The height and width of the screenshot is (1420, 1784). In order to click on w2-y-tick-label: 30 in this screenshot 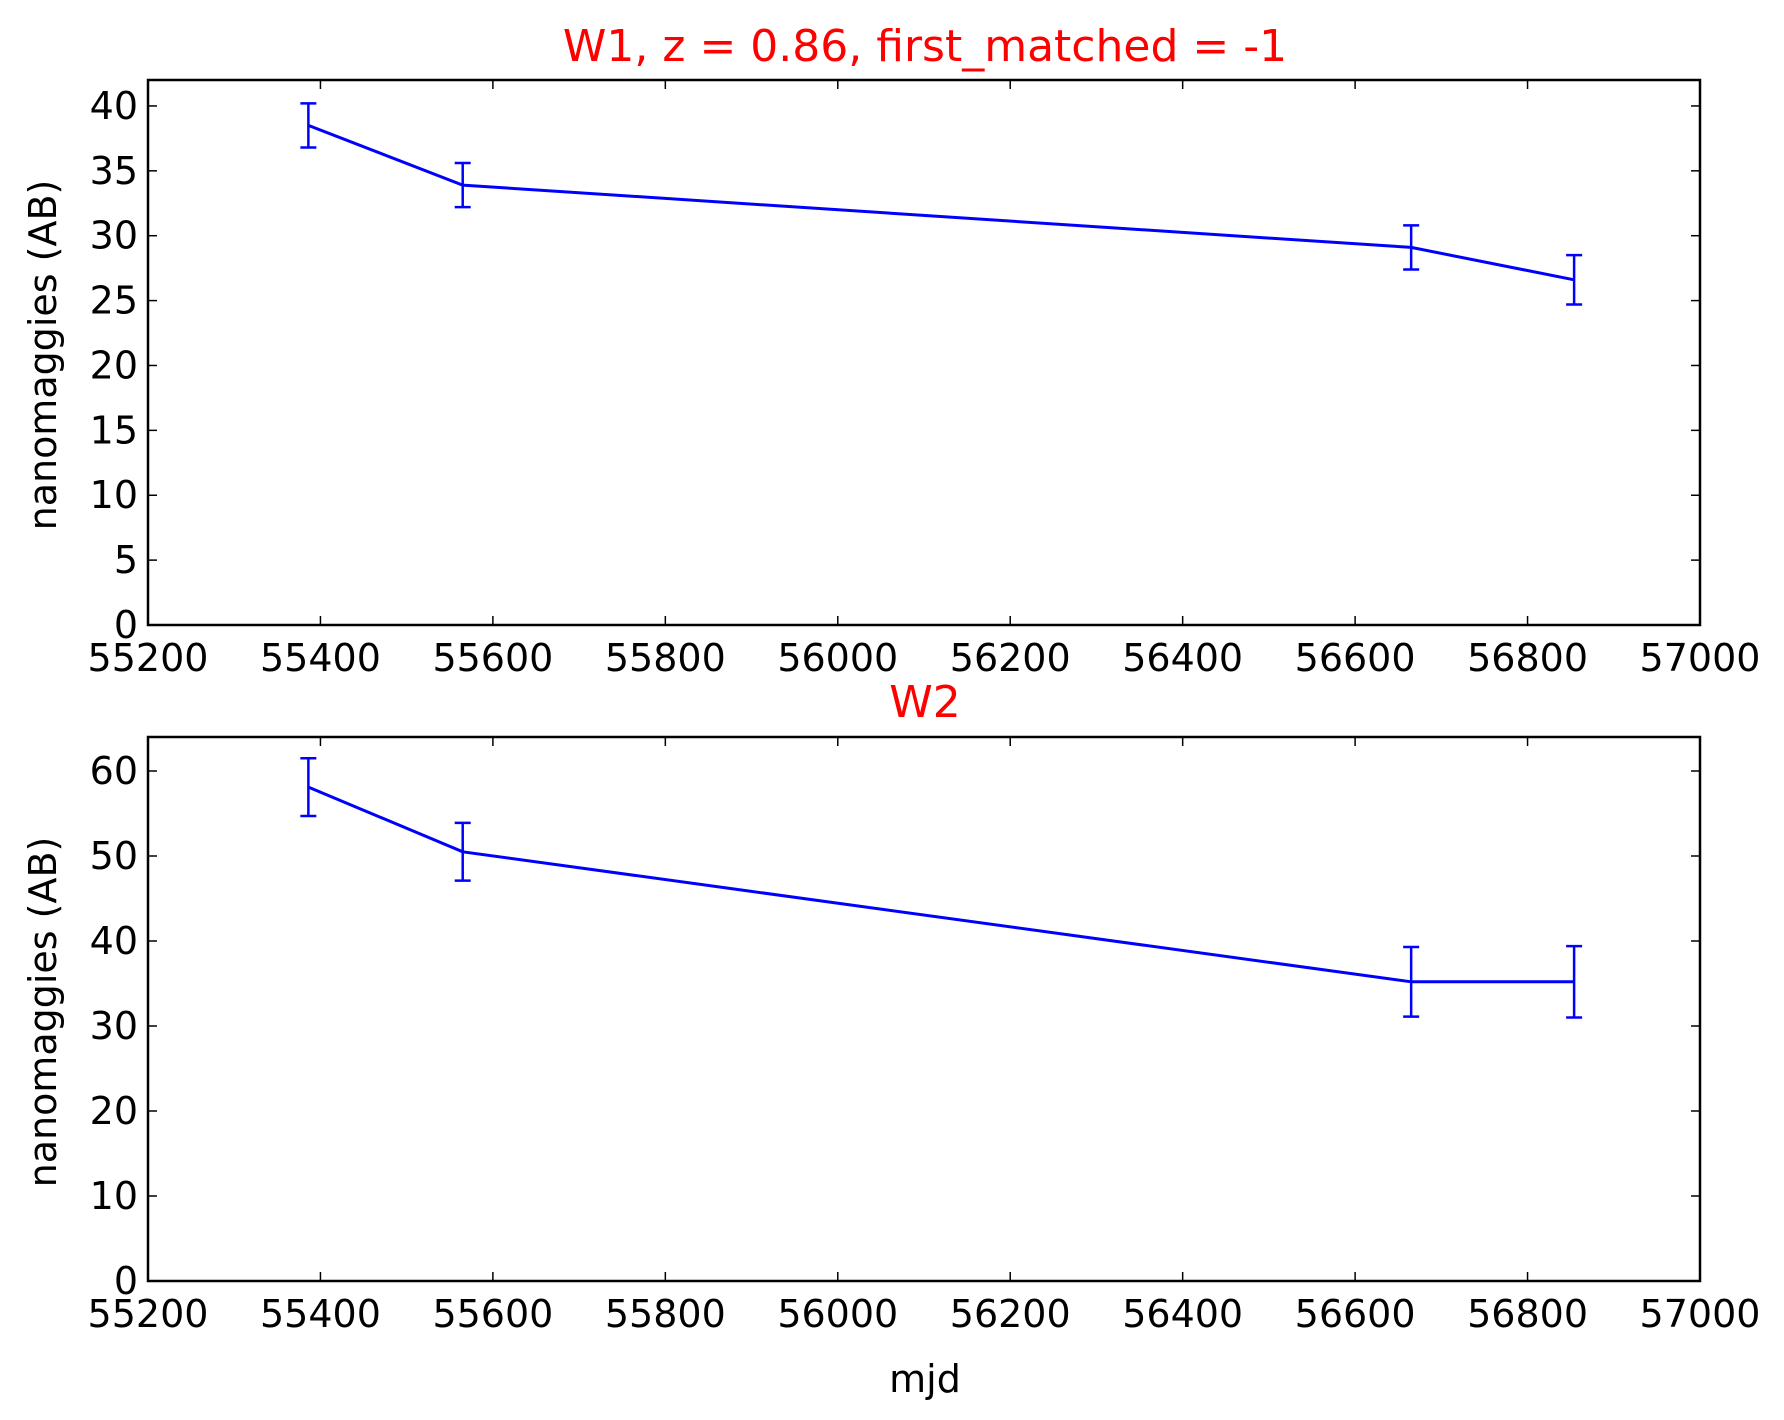, I will do `click(114, 1026)`.